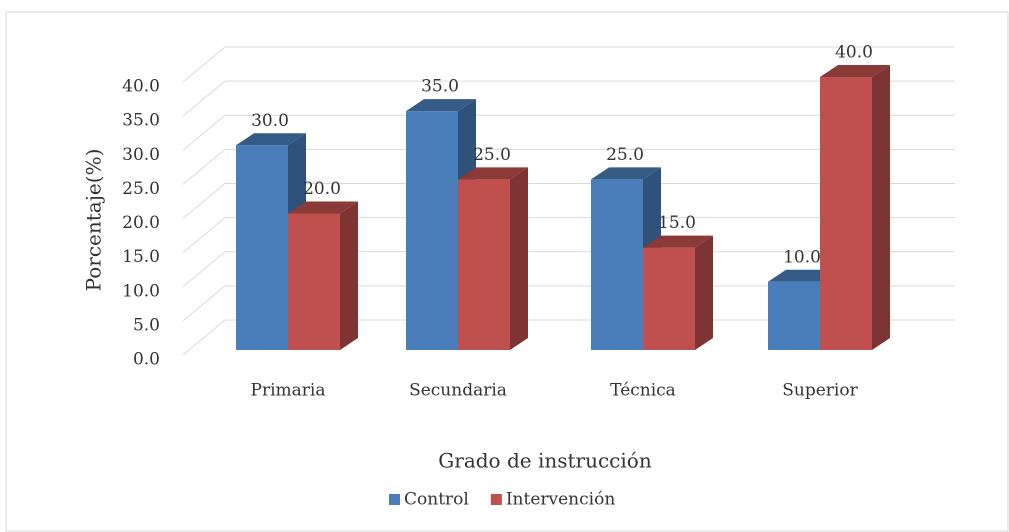  Describe the element at coordinates (802, 257) in the screenshot. I see `data-label: 10.0` at that location.